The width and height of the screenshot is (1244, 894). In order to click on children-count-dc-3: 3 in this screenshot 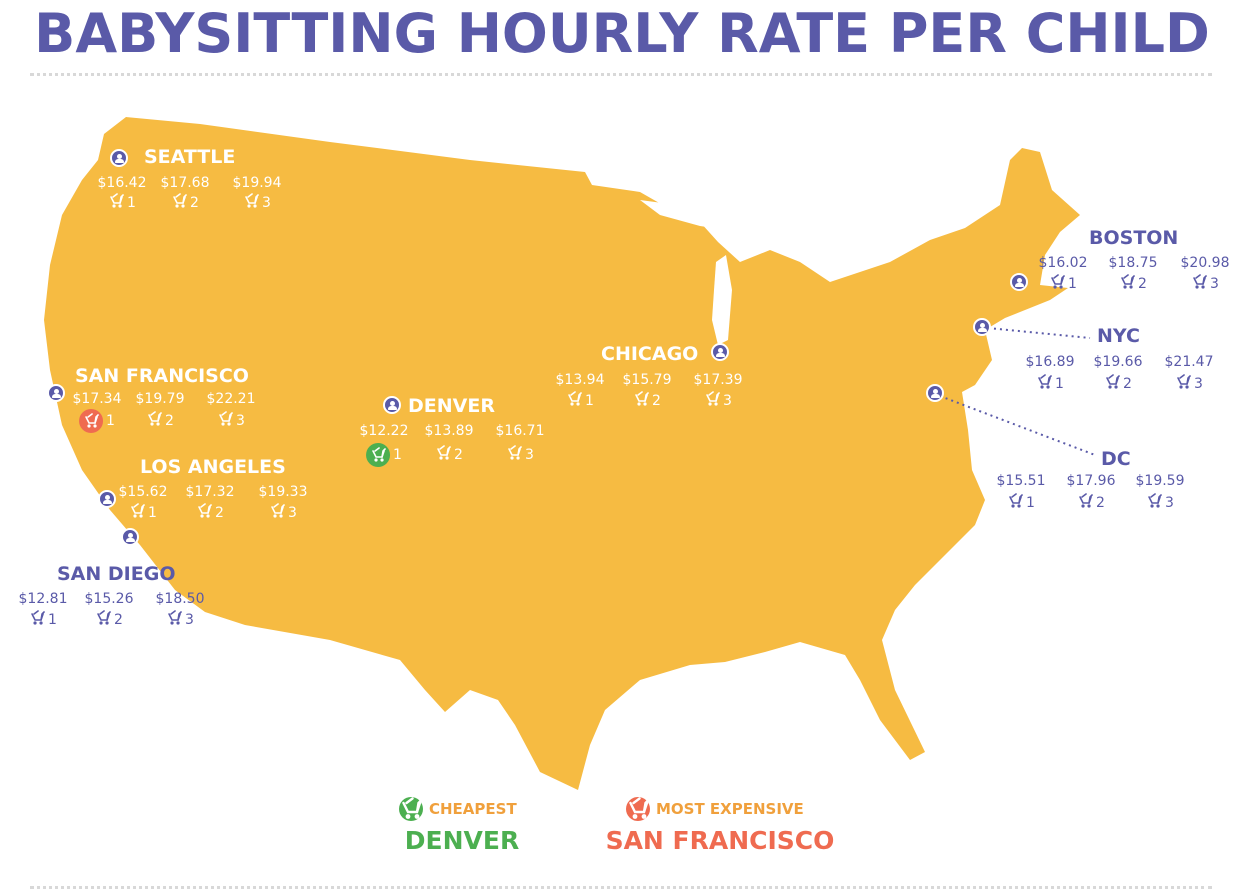, I will do `click(1160, 503)`.